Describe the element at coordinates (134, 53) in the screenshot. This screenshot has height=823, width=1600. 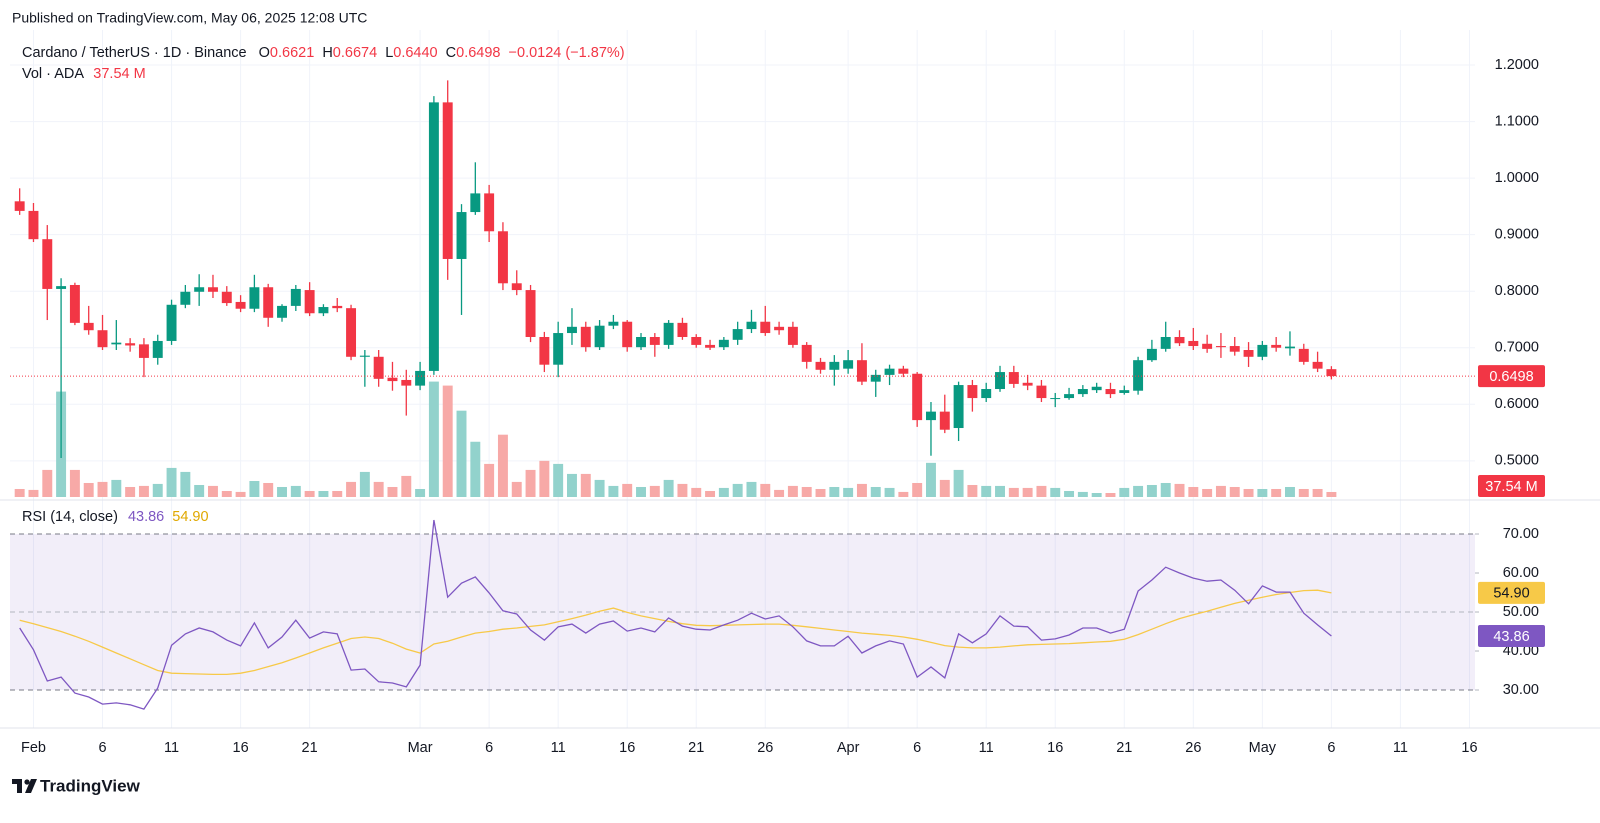
I see `symbol-title: Cardano / TetherUS · 1D · Binance` at that location.